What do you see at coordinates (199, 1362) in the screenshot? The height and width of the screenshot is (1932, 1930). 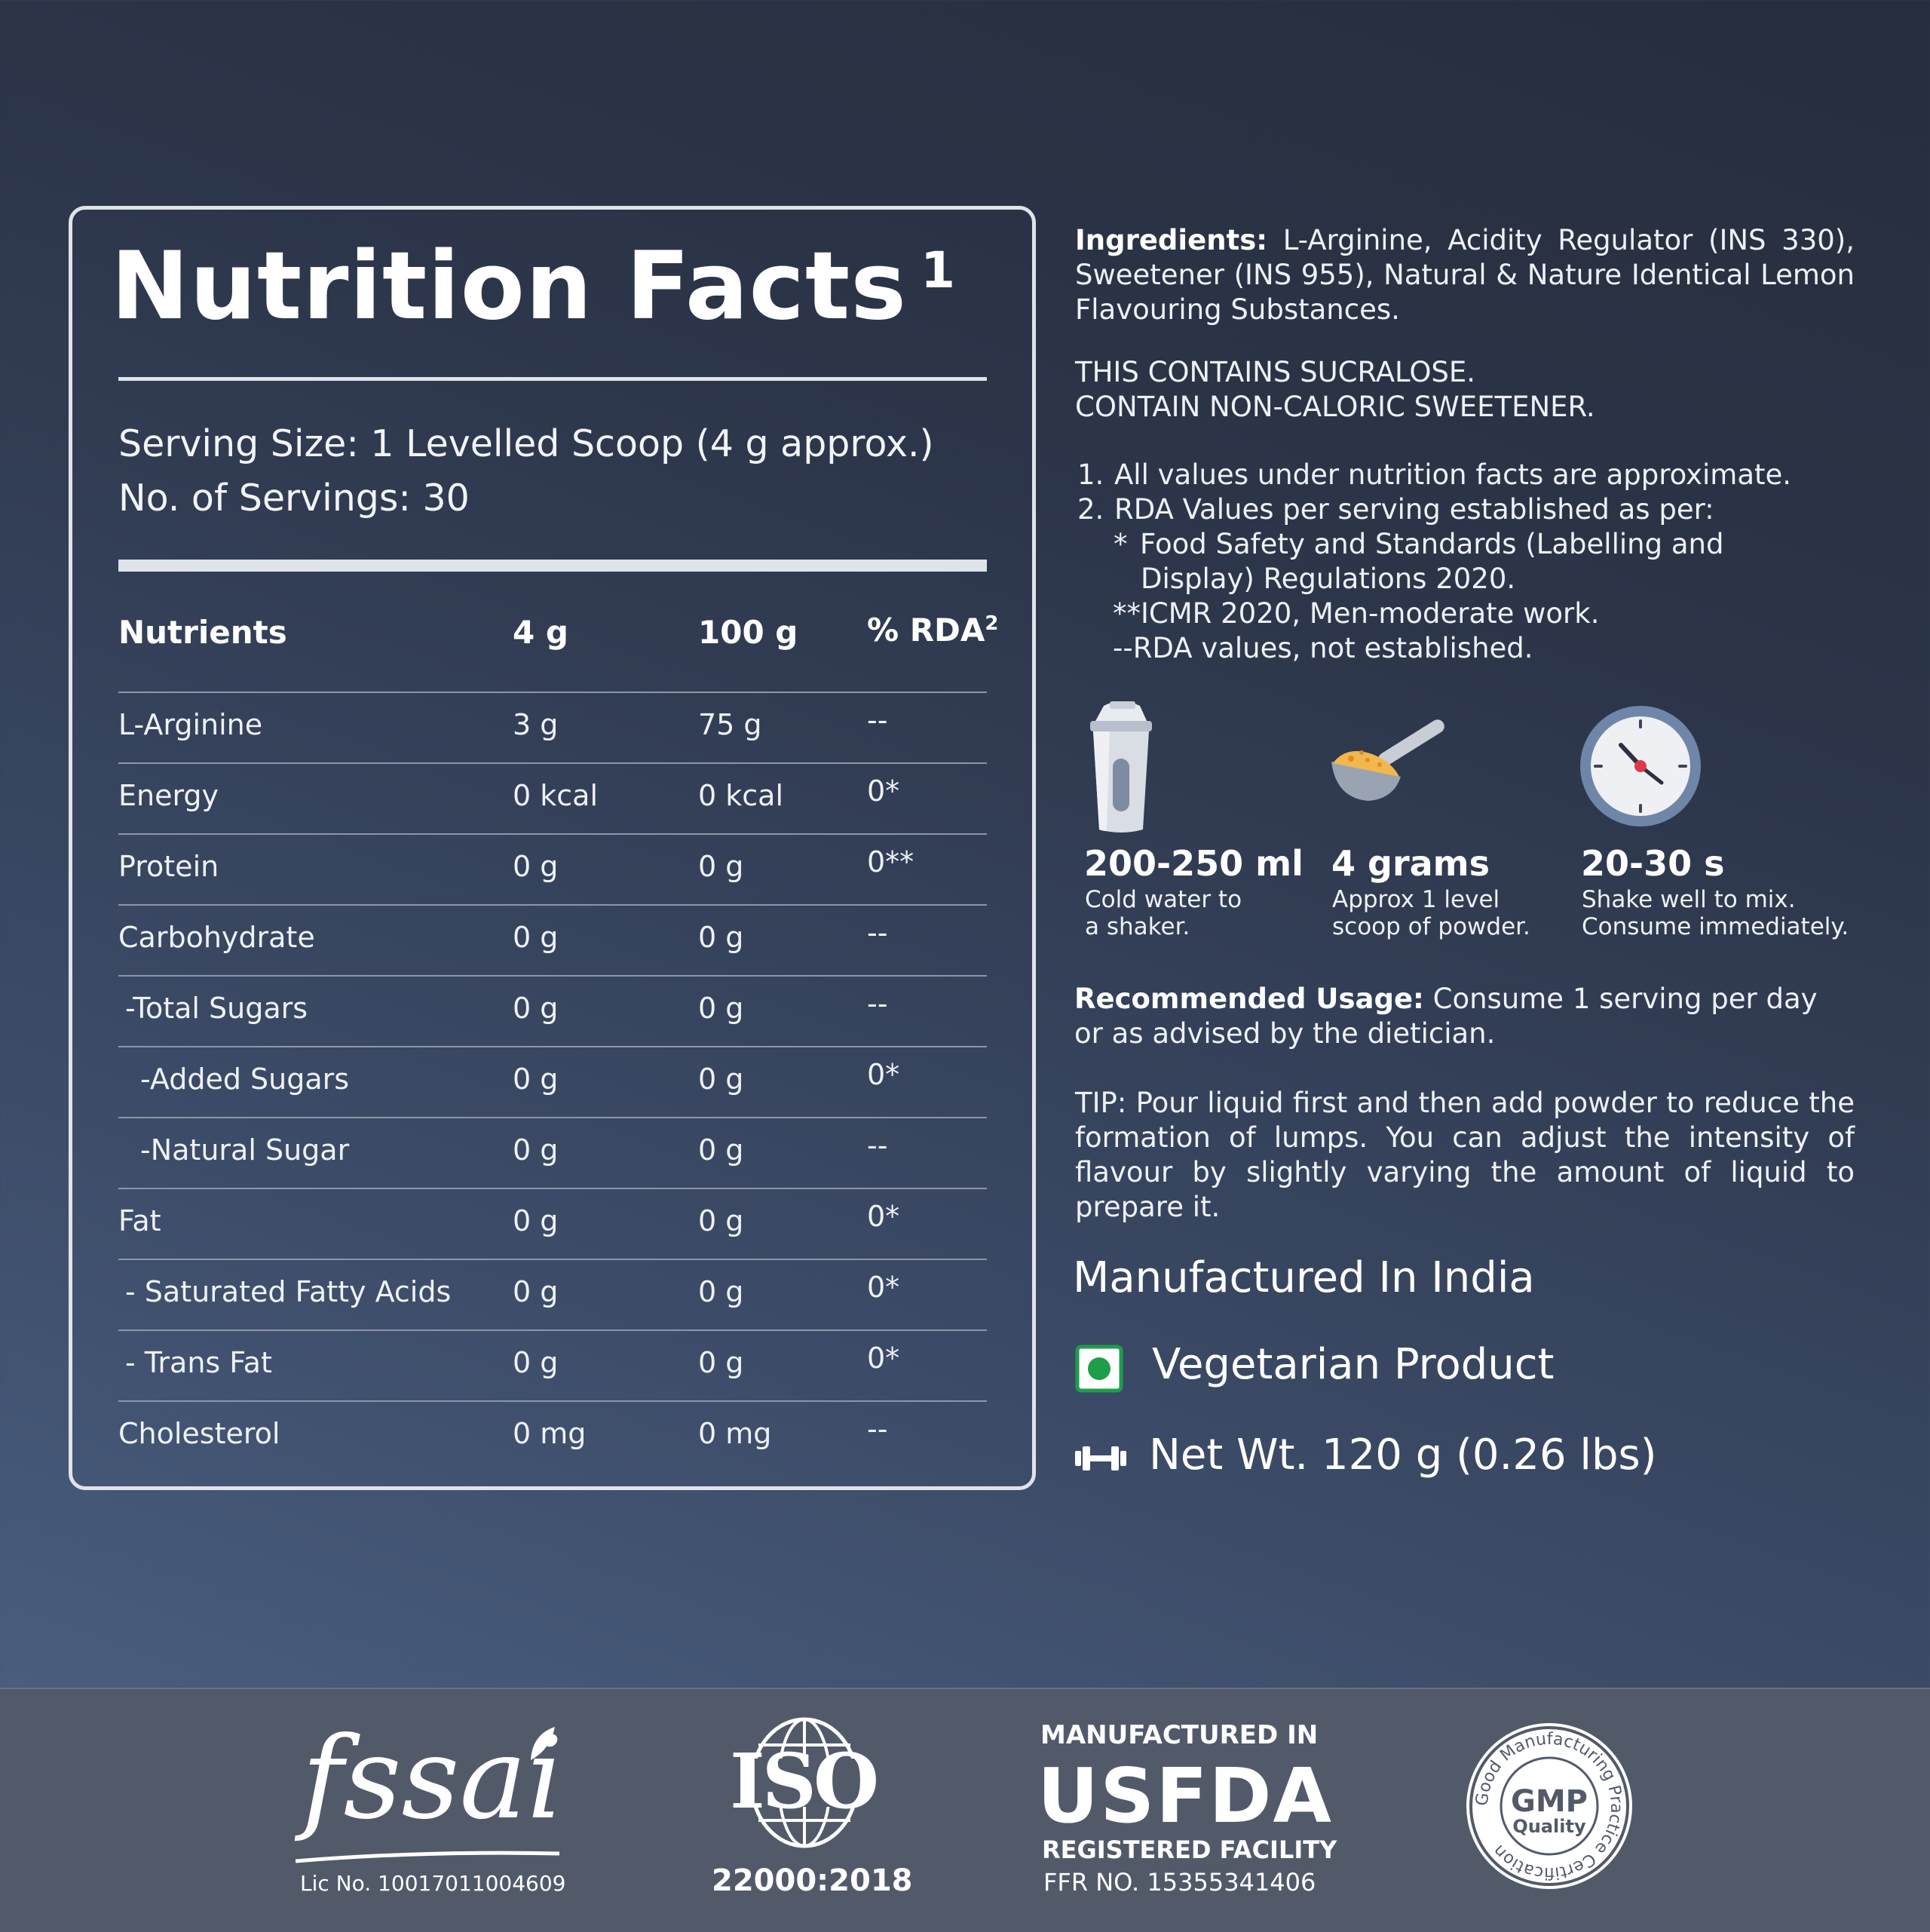 I see `nutrient-name: - Trans Fat` at bounding box center [199, 1362].